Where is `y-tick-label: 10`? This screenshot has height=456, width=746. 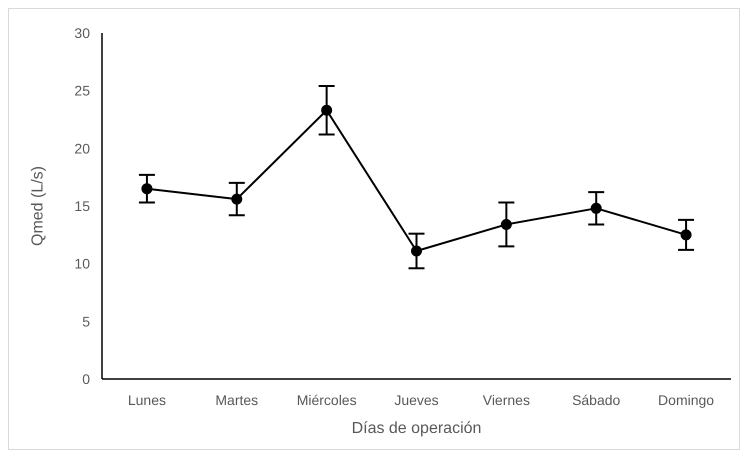
y-tick-label: 10 is located at coordinates (82, 264).